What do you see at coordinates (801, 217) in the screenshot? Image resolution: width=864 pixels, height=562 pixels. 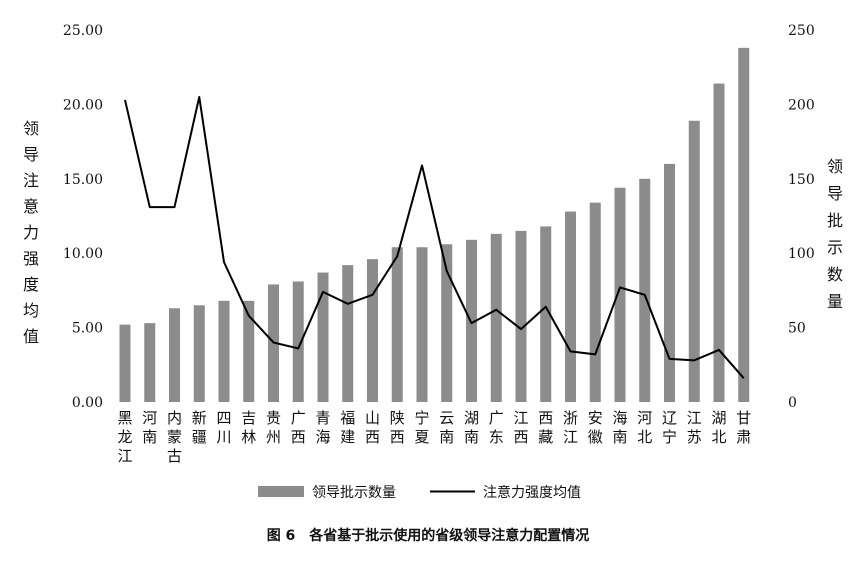 I see `right-axis-ticks: 0 50 100 150 200 250` at bounding box center [801, 217].